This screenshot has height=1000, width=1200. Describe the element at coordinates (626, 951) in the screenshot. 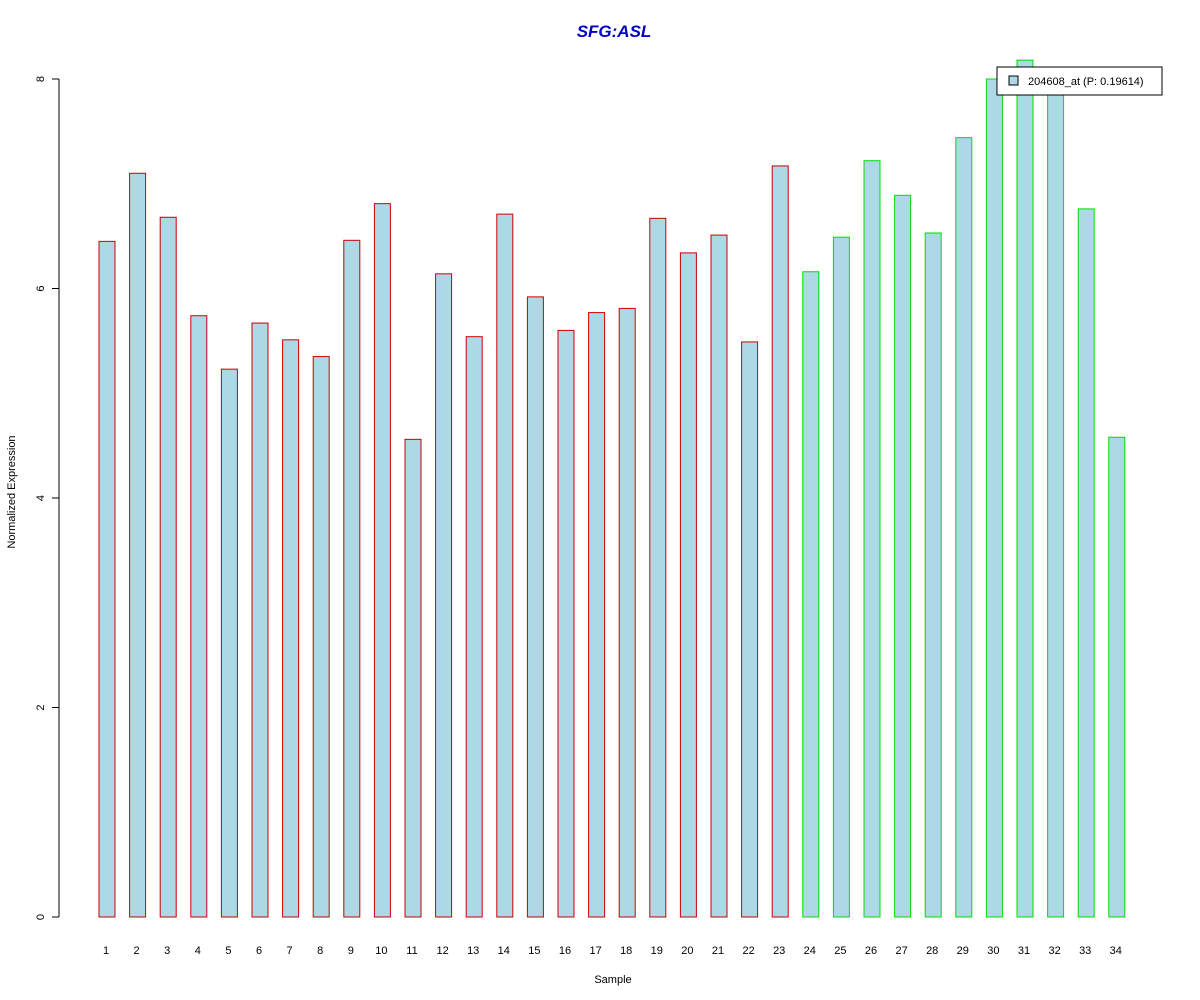

I see `x-tick-label: 18` at that location.